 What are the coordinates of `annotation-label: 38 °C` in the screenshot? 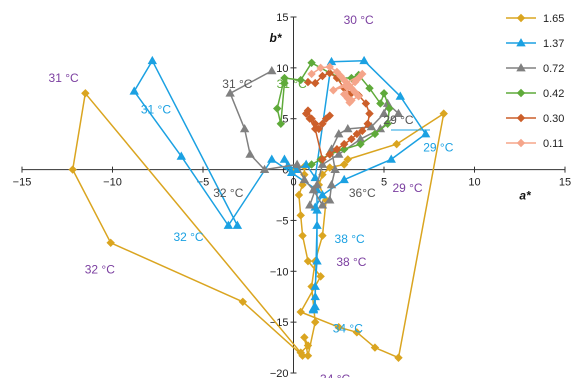 It's located at (350, 239).